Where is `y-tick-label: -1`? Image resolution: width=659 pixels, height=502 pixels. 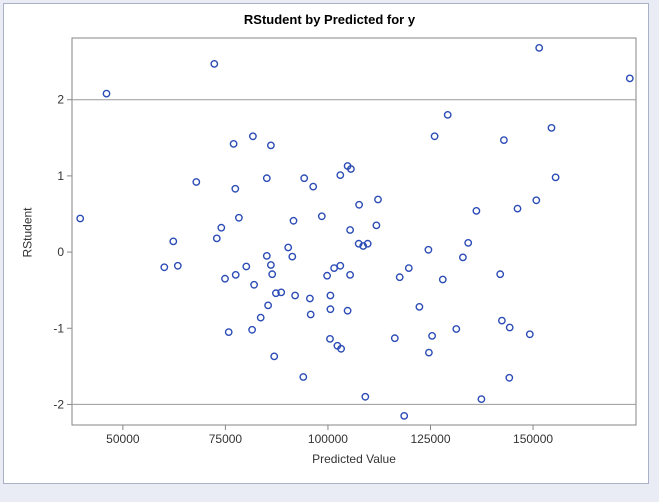 y-tick-label: -1 is located at coordinates (58, 328).